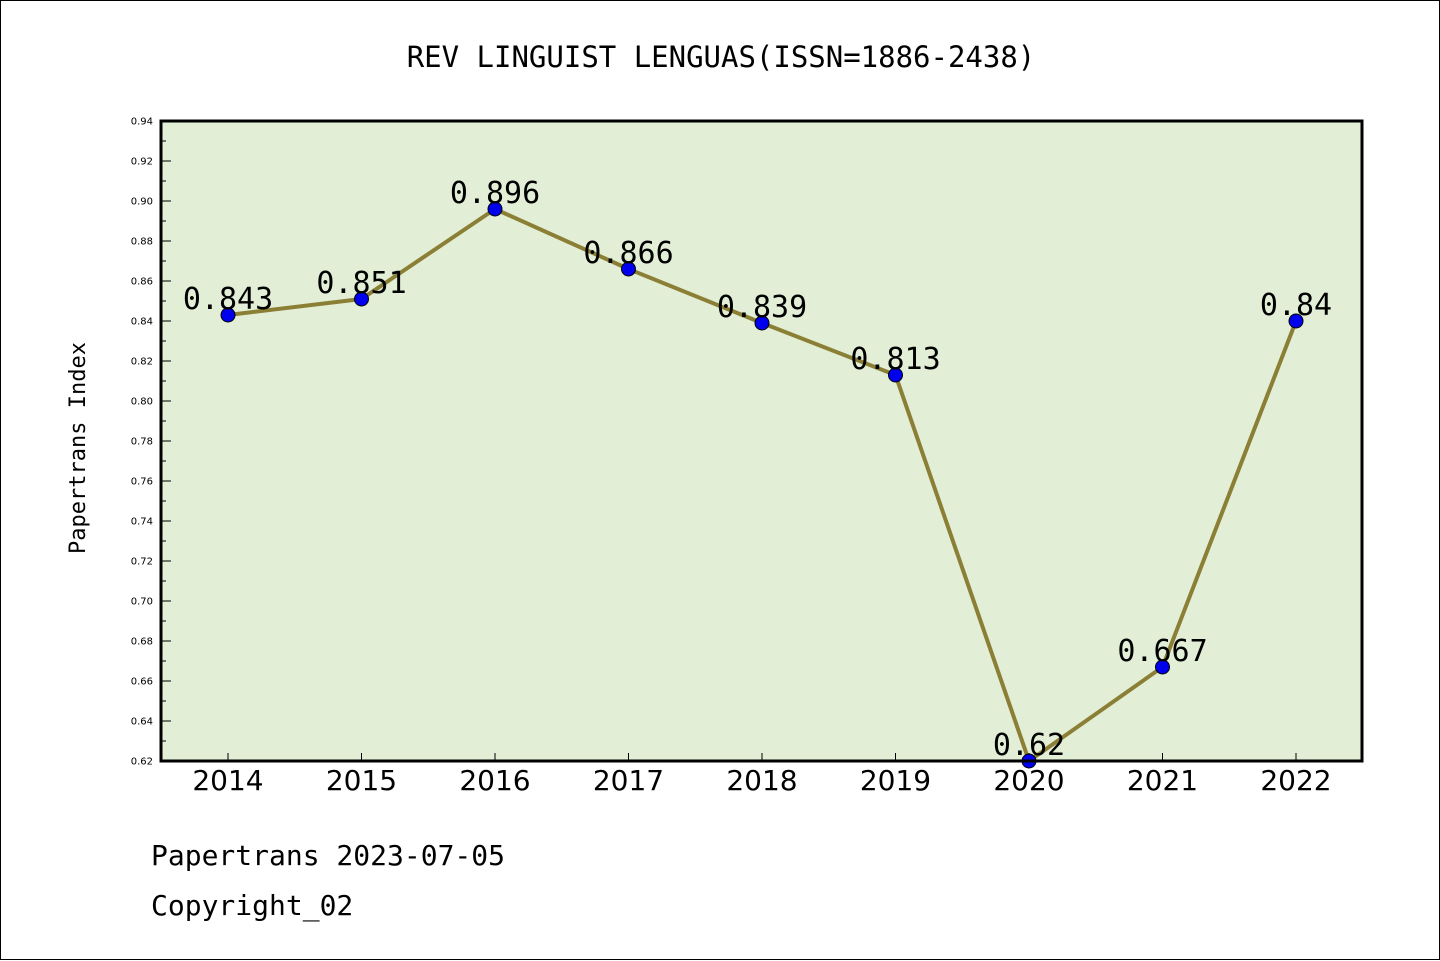 This screenshot has width=1440, height=961. I want to click on x-tick-label: 2015, so click(361, 780).